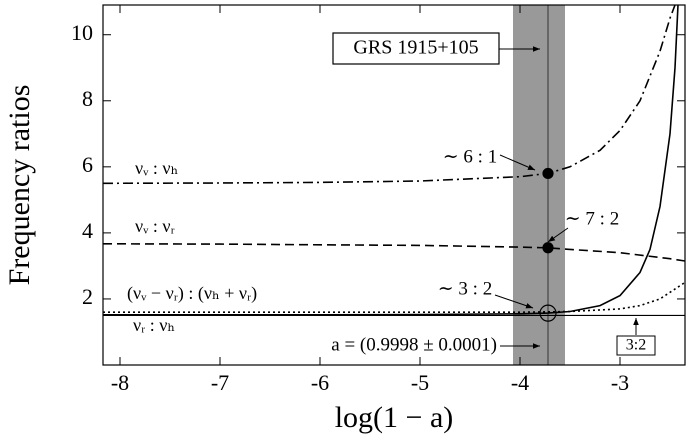 This screenshot has height=444, width=687. Describe the element at coordinates (120, 382) in the screenshot. I see `x-tick-label: -8` at that location.